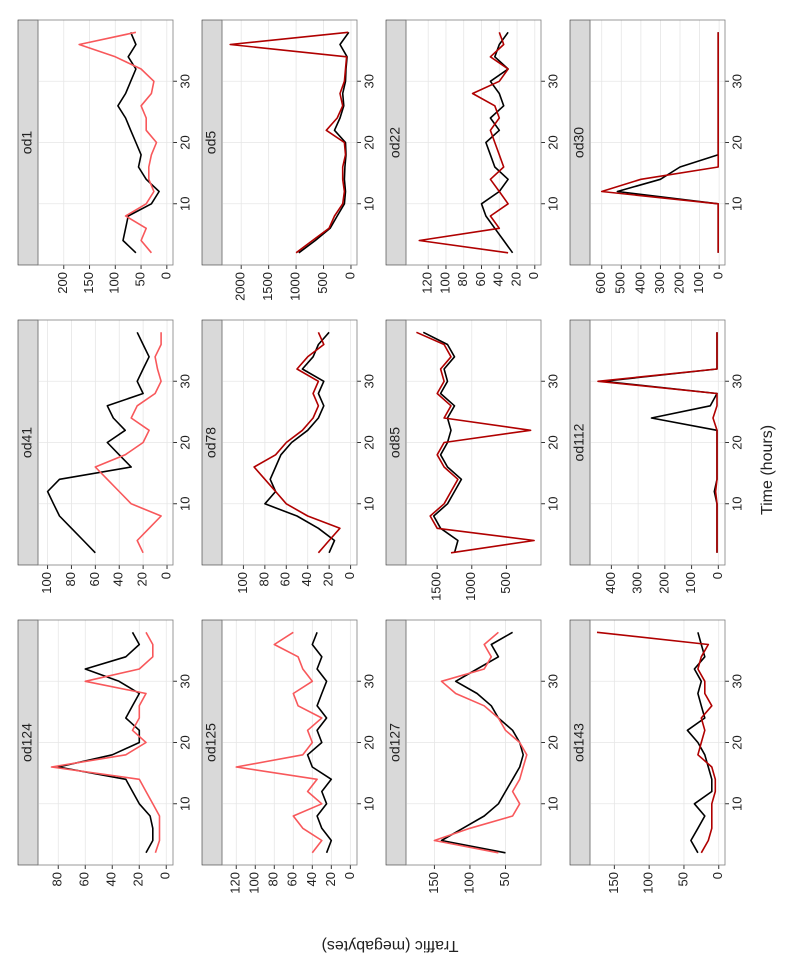 The height and width of the screenshot is (969, 787). I want to click on y-tick-label: 2000, so click(240, 286).